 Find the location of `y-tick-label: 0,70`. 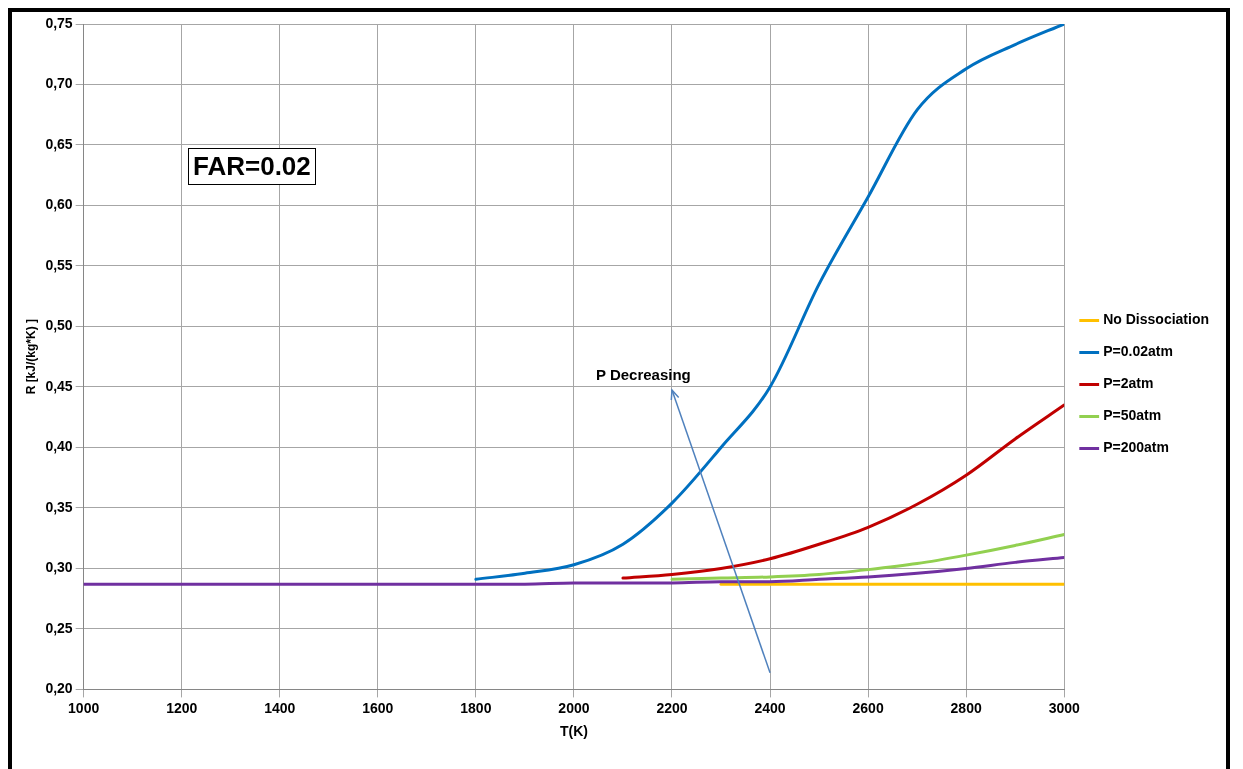

y-tick-label: 0,70 is located at coordinates (59, 83).